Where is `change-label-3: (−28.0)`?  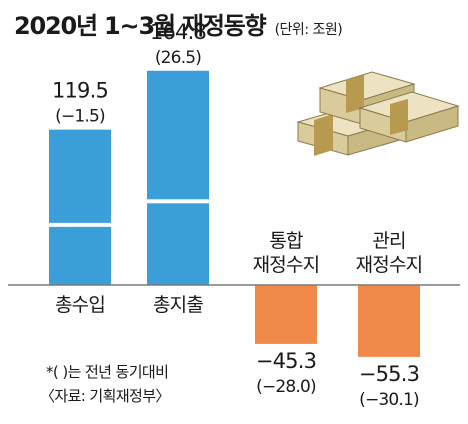
change-label-3: (−28.0) is located at coordinates (286, 387).